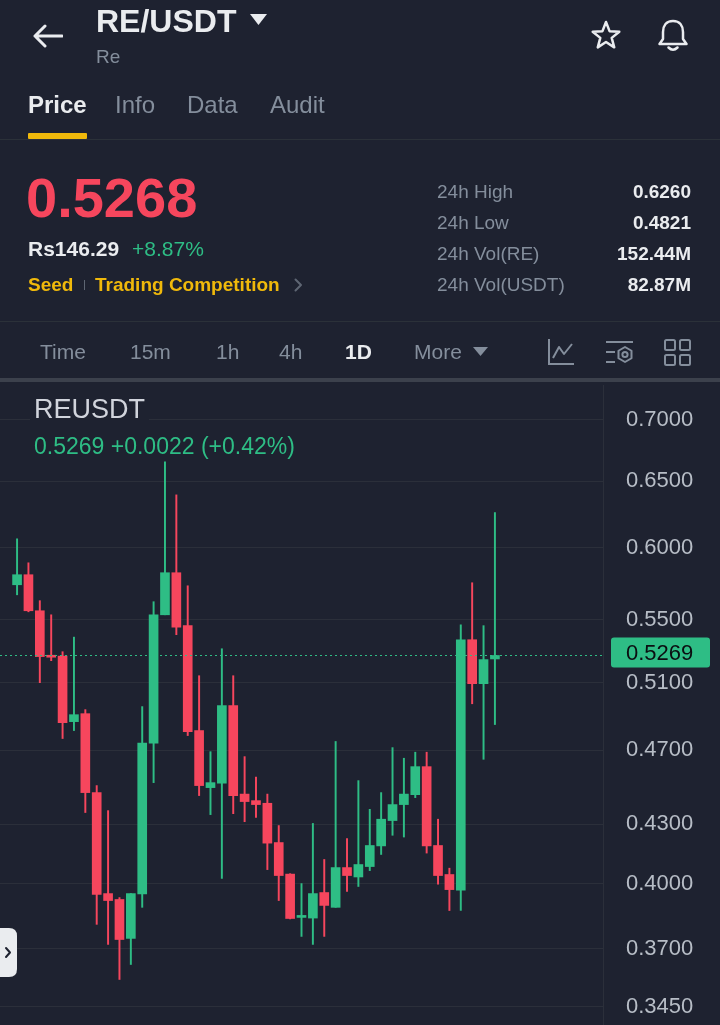  Describe the element at coordinates (488, 254) in the screenshot. I see `text: 24h Vol(RE)` at that location.